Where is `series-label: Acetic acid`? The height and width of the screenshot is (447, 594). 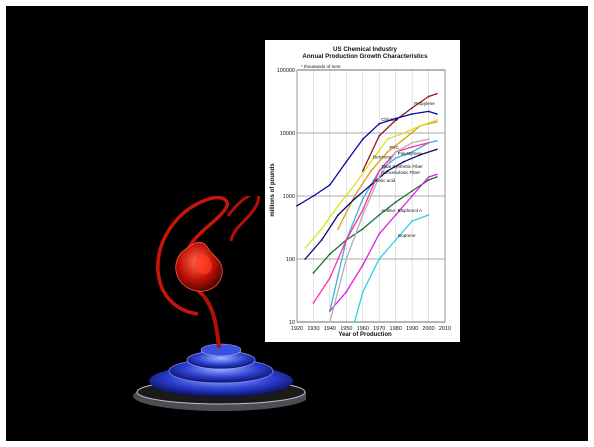
series-label: Acetic acid is located at coordinates (384, 180).